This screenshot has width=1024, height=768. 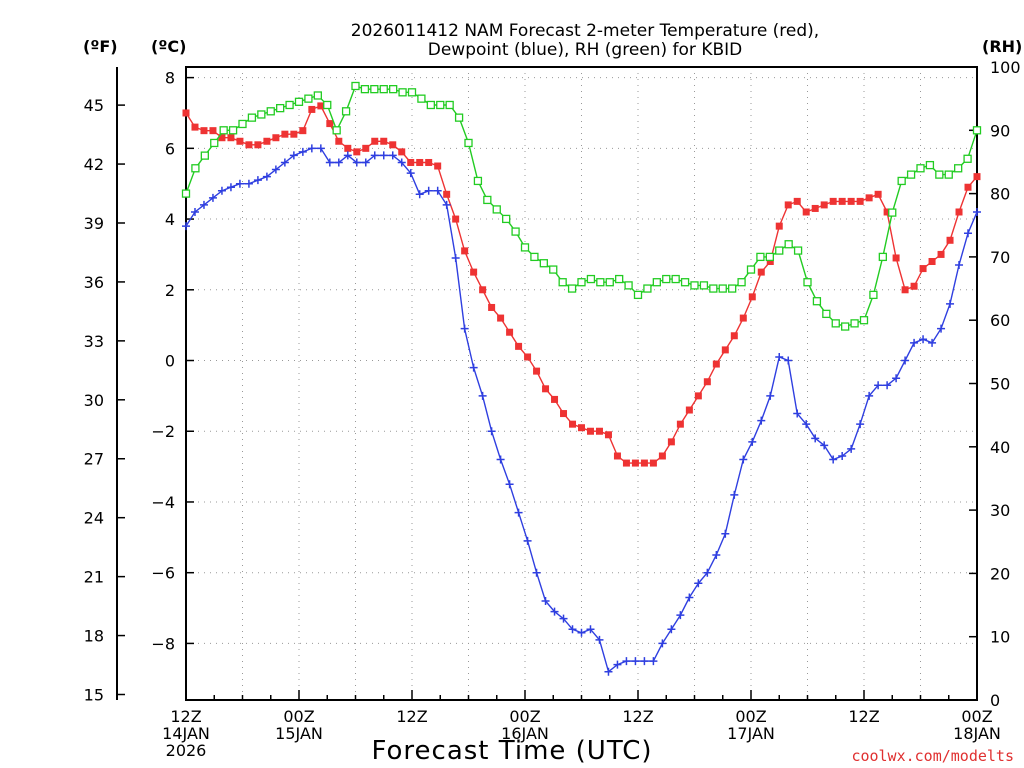 What do you see at coordinates (163, 573) in the screenshot?
I see `celsius-tick-label: −6` at bounding box center [163, 573].